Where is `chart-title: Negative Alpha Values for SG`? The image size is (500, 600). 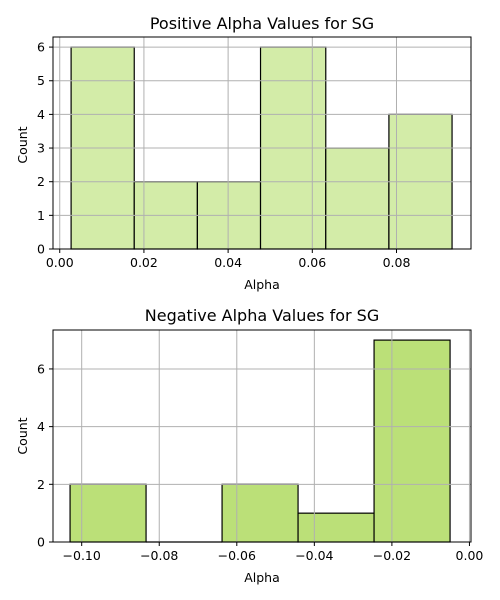 chart-title: Negative Alpha Values for SG is located at coordinates (262, 315).